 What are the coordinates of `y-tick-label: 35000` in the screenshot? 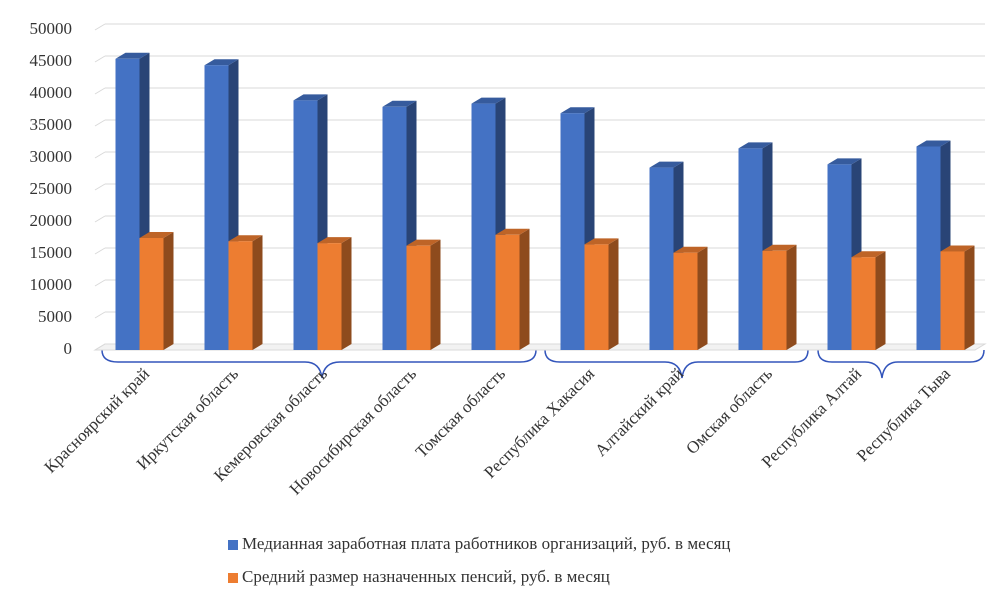 It's located at (51, 124).